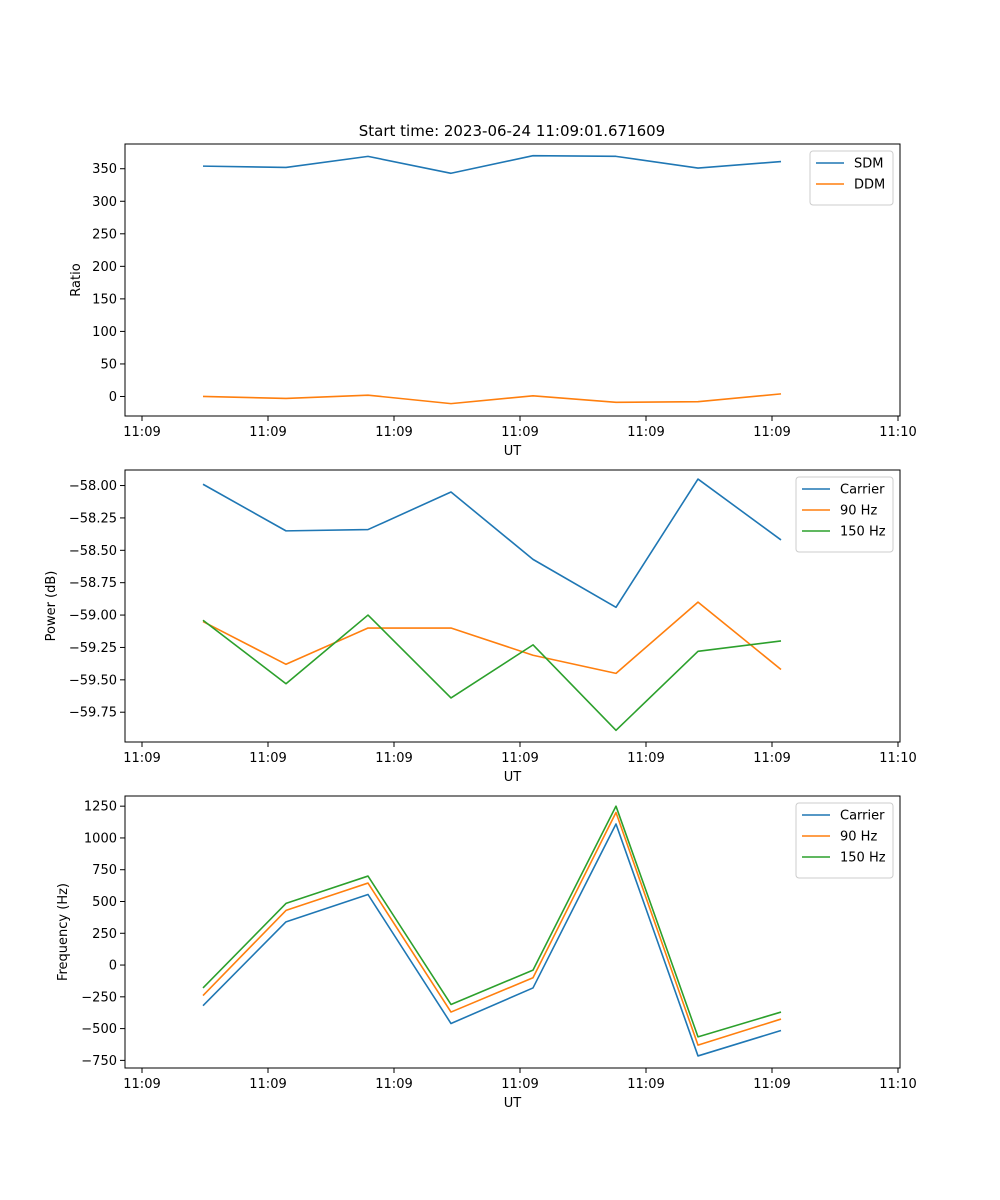 Image resolution: width=1000 pixels, height=1200 pixels. What do you see at coordinates (512, 131) in the screenshot?
I see `figure-title: Start time: 2023-06-24 11:09:01.671609` at bounding box center [512, 131].